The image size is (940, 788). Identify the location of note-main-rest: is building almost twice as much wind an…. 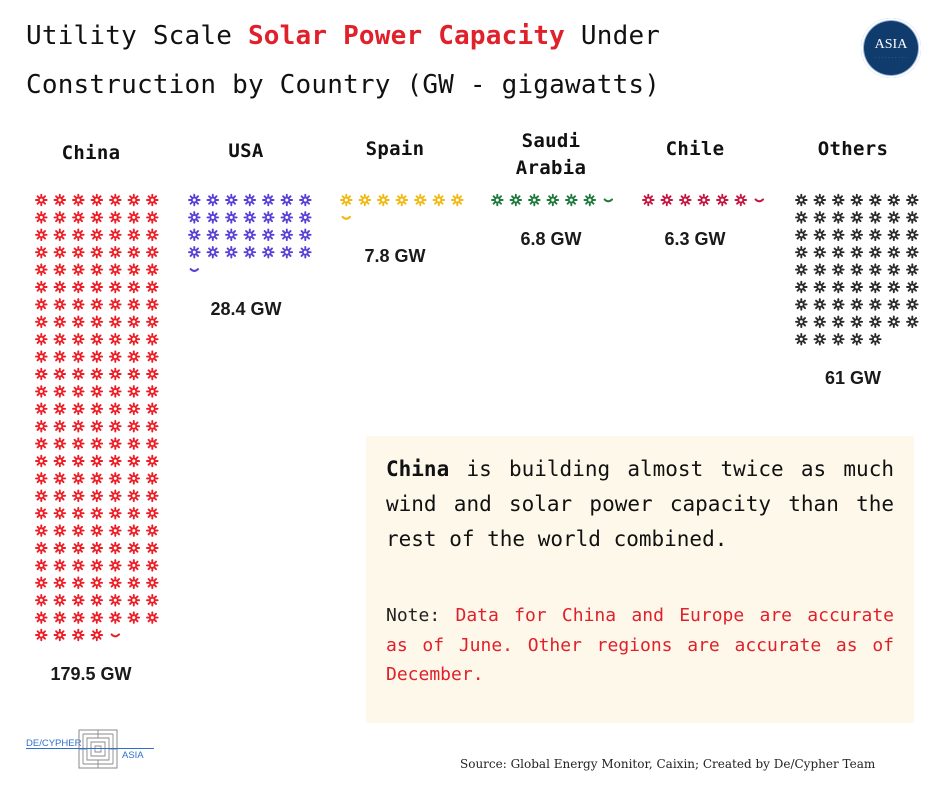
(640, 504).